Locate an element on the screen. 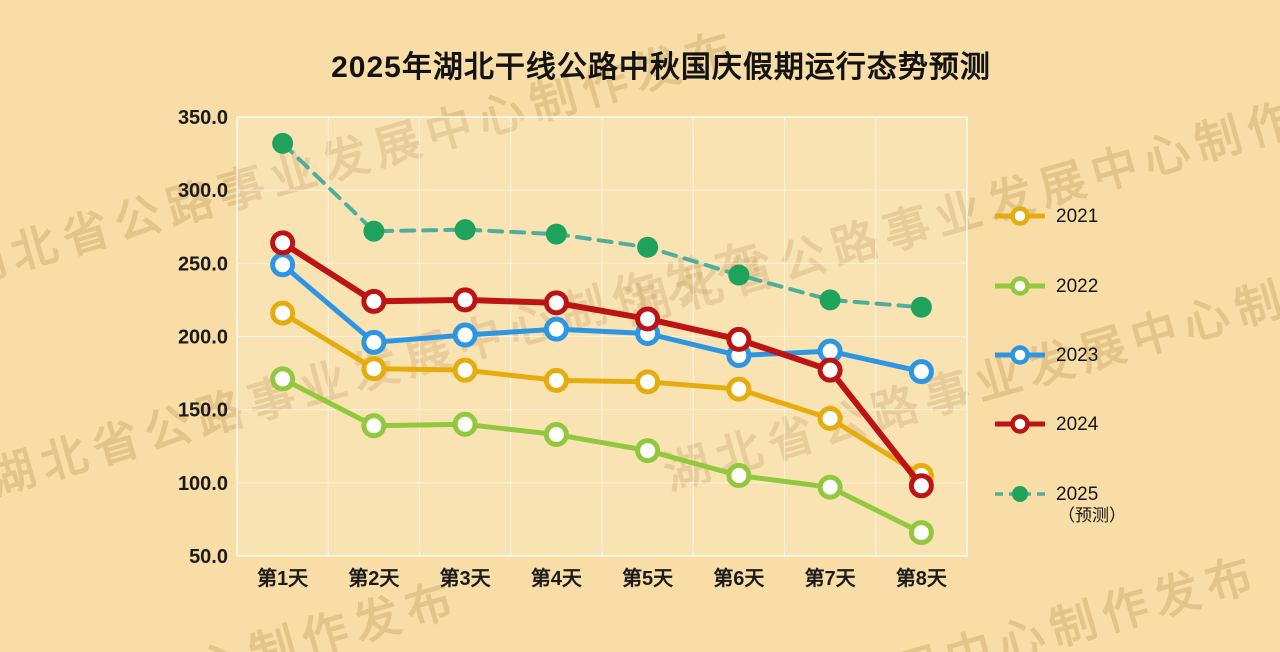  point-2025-day5 is located at coordinates (648, 247).